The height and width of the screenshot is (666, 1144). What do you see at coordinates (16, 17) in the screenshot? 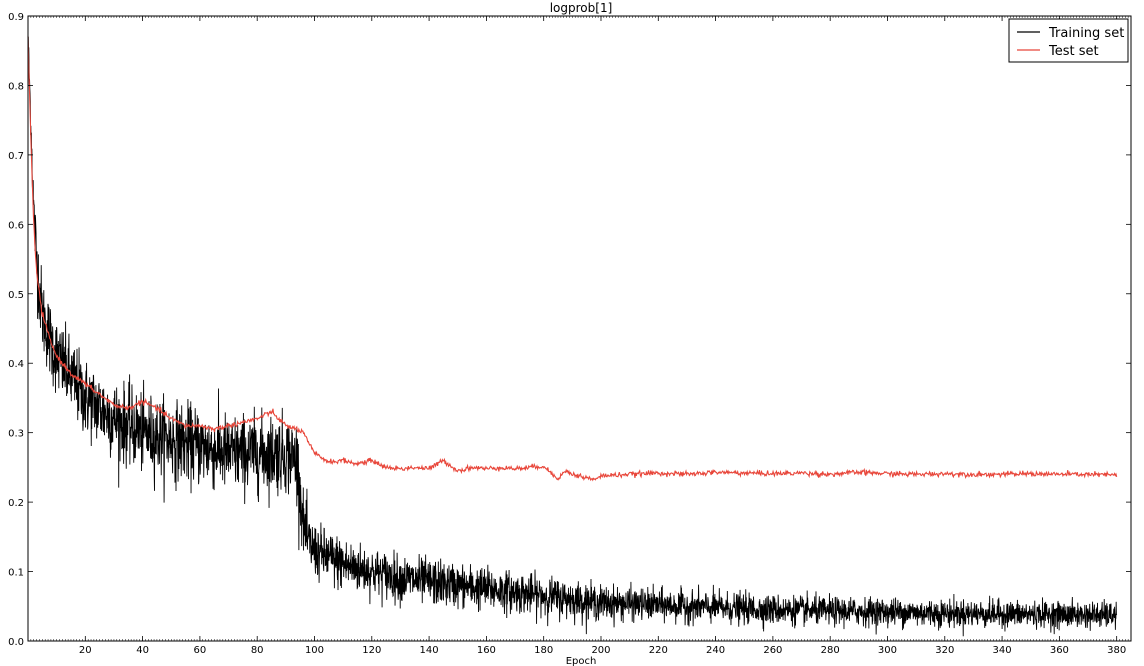
I see `y-tick-label: 0.9` at bounding box center [16, 17].